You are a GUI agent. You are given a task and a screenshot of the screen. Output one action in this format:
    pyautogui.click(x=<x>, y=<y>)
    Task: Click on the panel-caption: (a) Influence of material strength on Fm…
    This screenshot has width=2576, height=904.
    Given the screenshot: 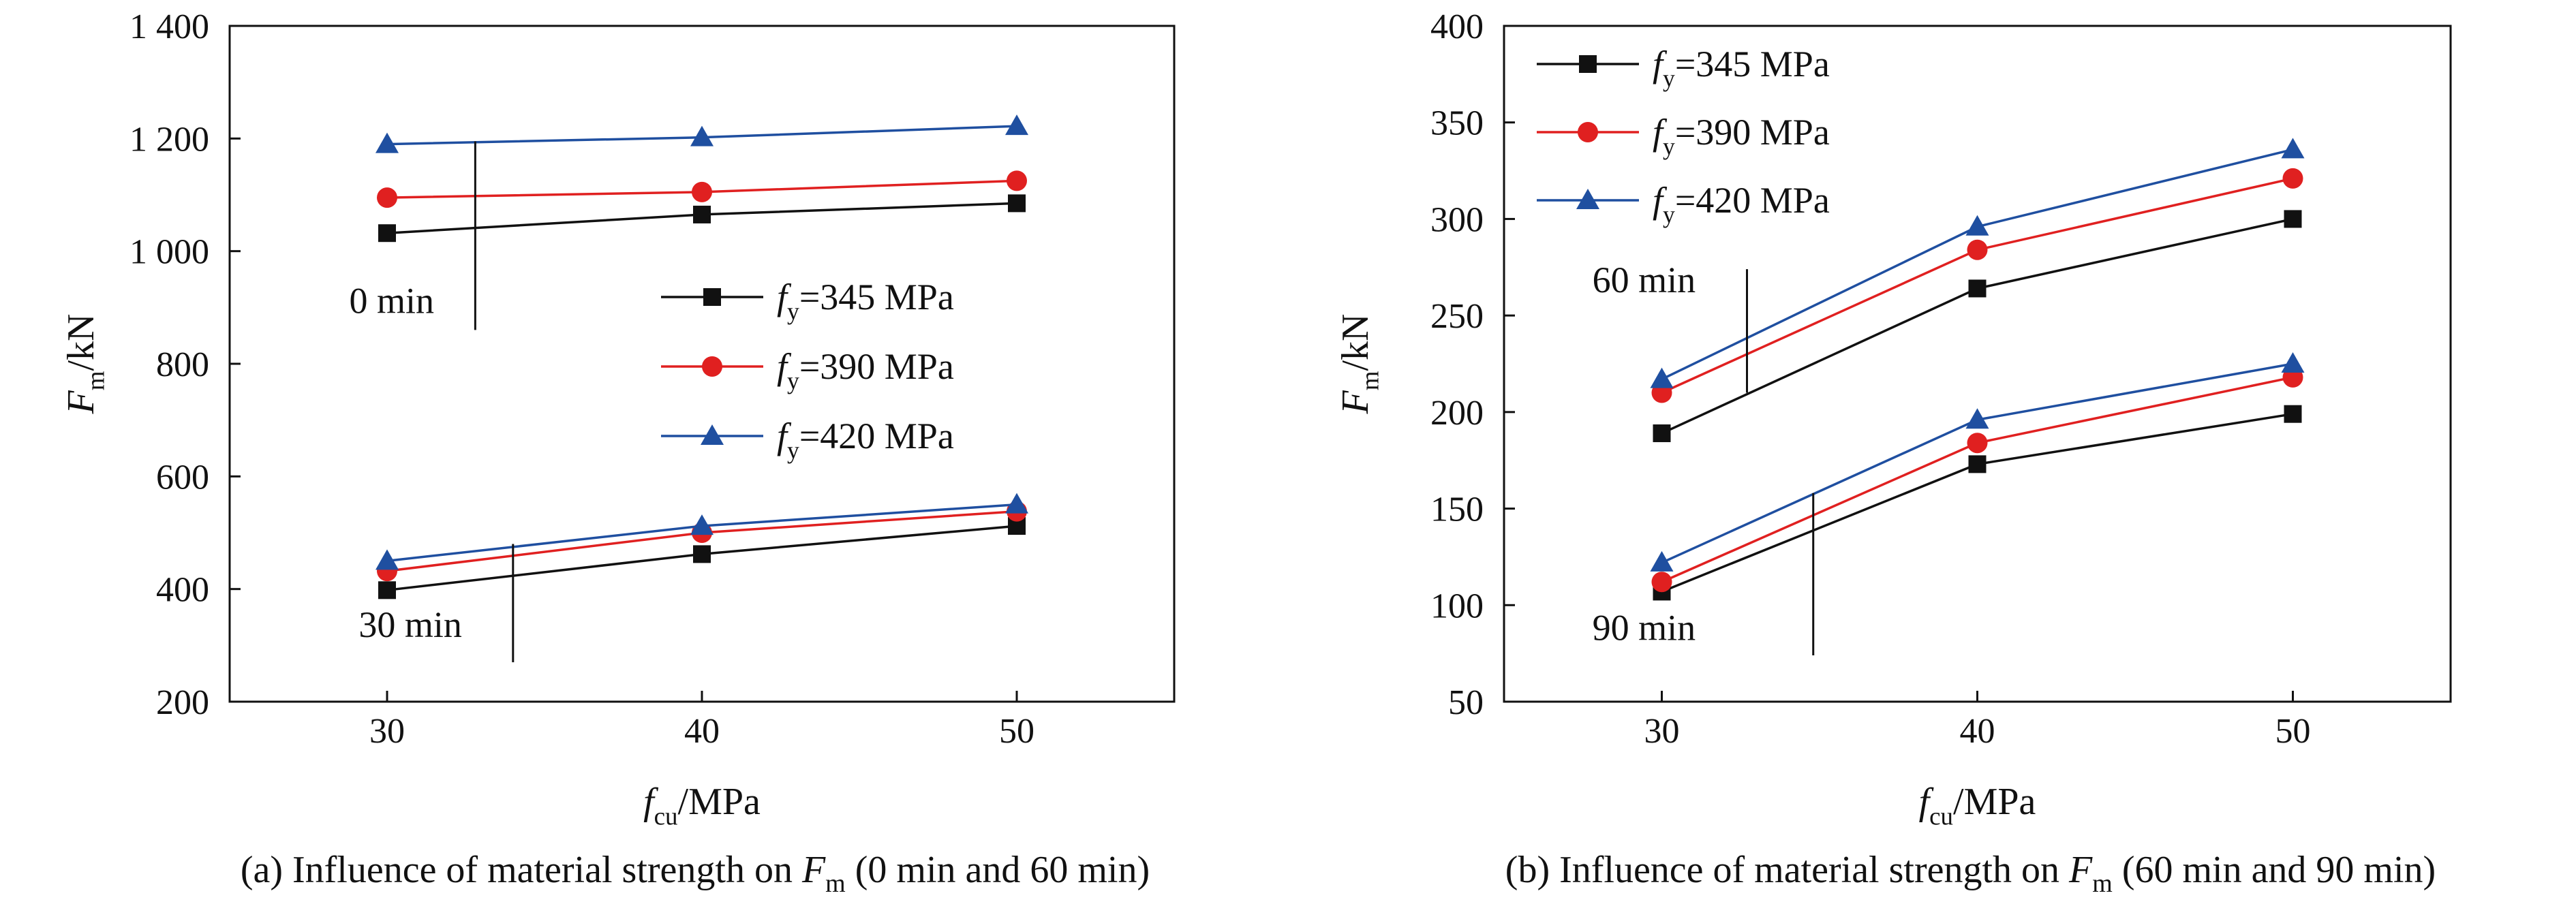 What is the action you would take?
    pyautogui.click(x=695, y=873)
    